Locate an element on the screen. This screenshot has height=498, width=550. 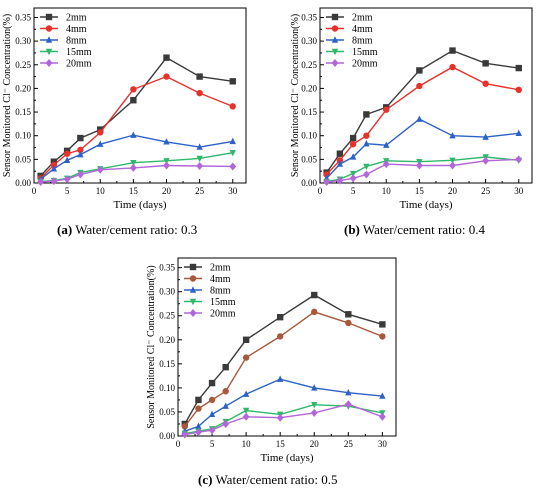
legend-label: 15mm is located at coordinates (223, 302).